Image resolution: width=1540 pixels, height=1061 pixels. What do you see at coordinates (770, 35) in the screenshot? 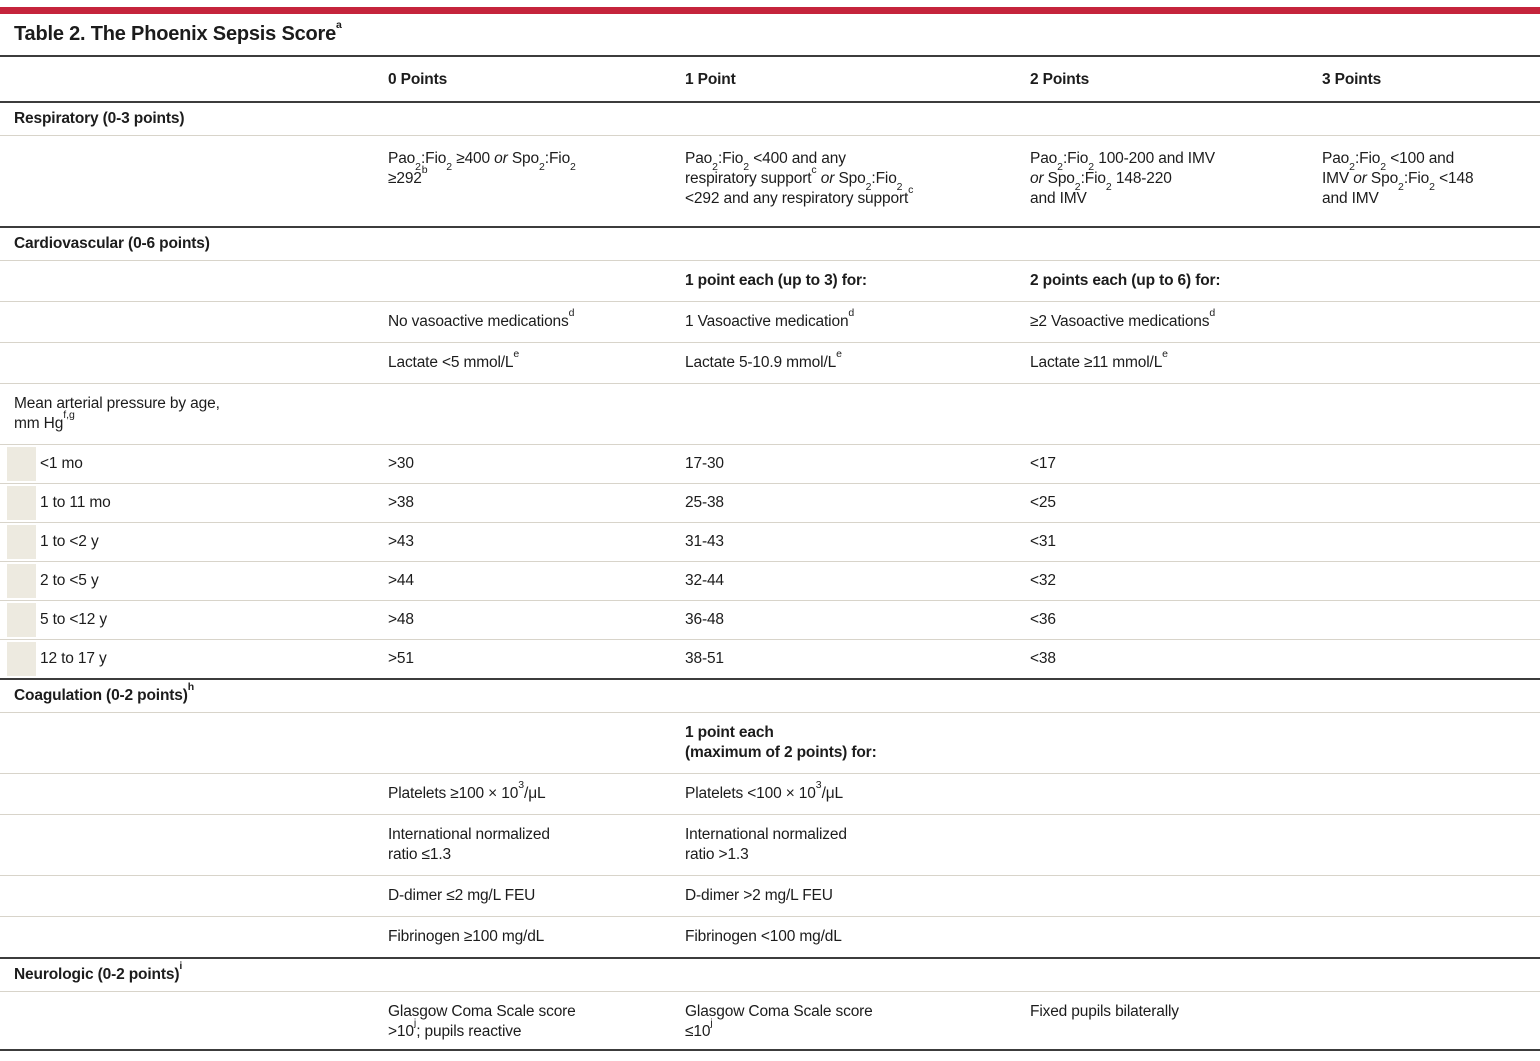
I see `table-title: Table 2. The Phoenix Sepsis Scorea` at bounding box center [770, 35].